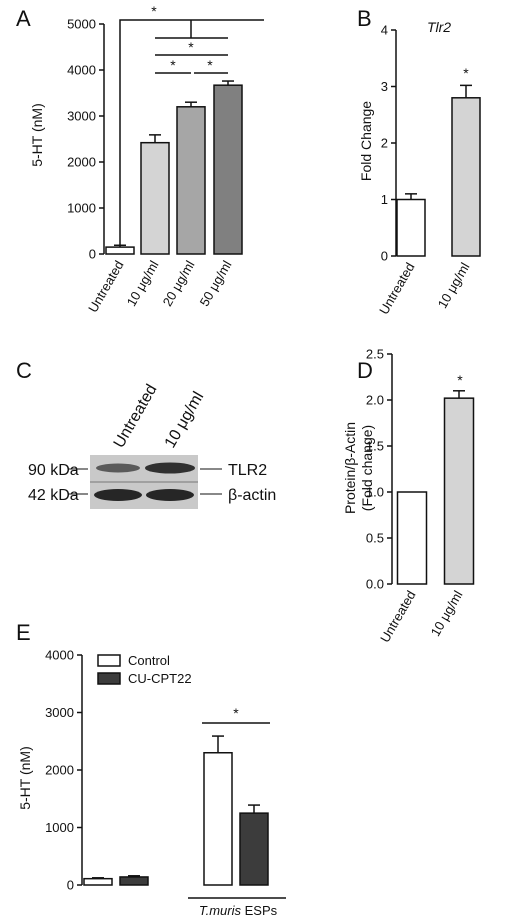 The width and height of the screenshot is (520, 919). I want to click on y-tick-label: 2, so click(384, 143).